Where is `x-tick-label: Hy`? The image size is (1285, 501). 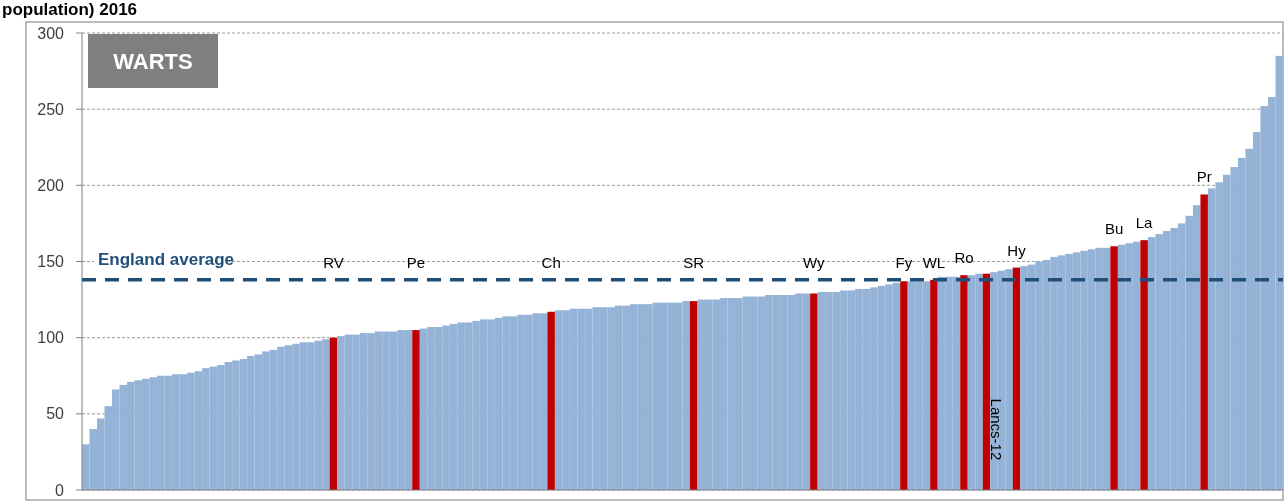
x-tick-label: Hy is located at coordinates (1017, 250).